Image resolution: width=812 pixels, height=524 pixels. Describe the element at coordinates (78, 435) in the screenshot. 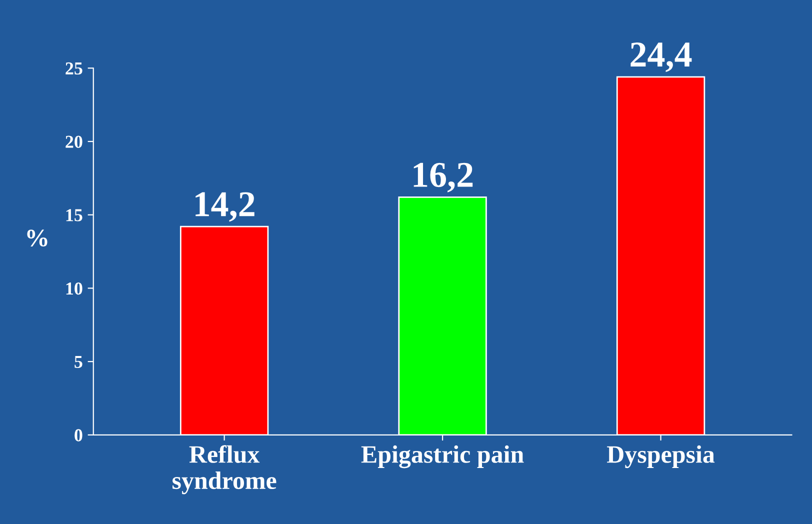

I see `y-tick-label: 0` at that location.